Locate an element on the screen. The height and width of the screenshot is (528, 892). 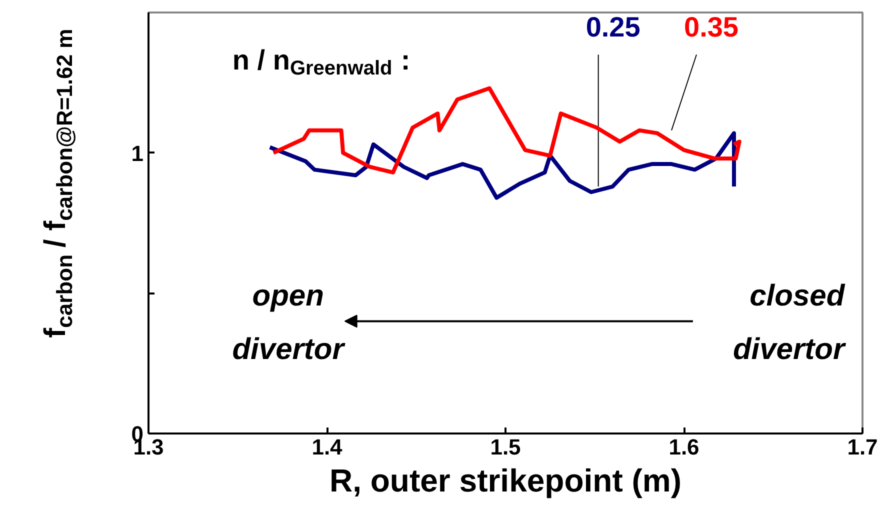
y-axis-title: fcarbon / fcarbon@R=1.62 m is located at coordinates (58, 183).